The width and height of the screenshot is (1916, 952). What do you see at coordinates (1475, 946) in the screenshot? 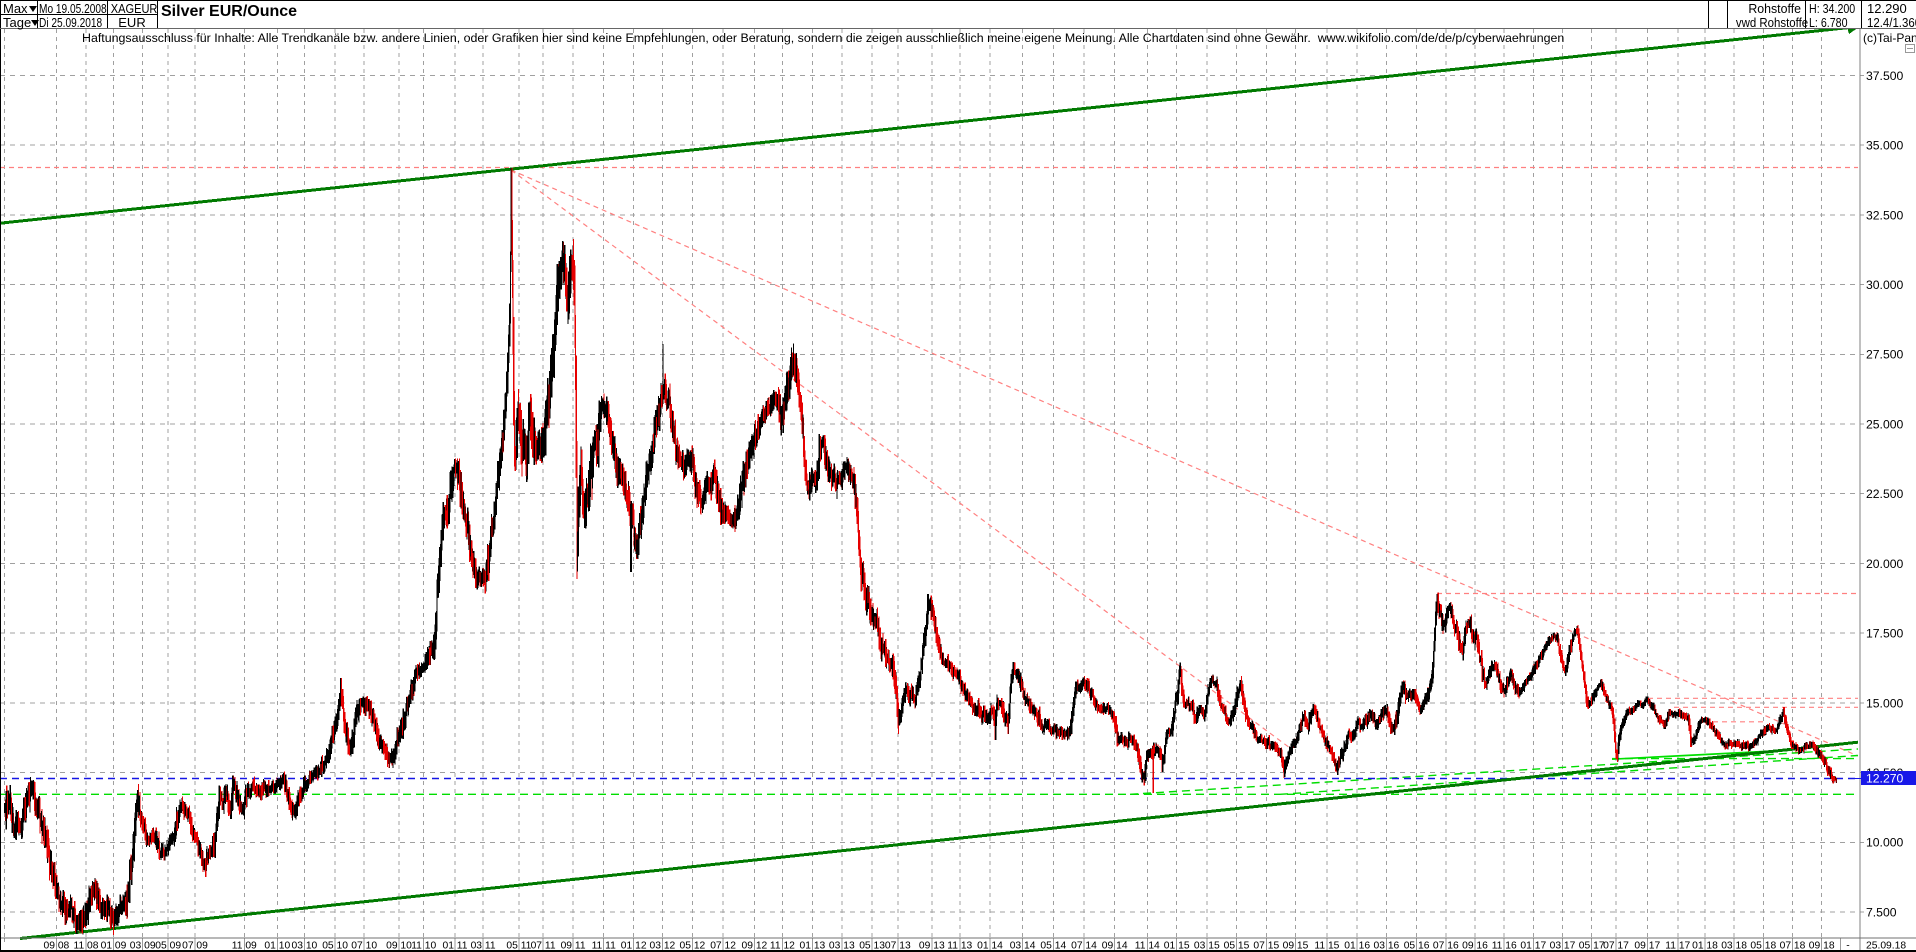
I see `svg-text: 09 16` at bounding box center [1475, 946].